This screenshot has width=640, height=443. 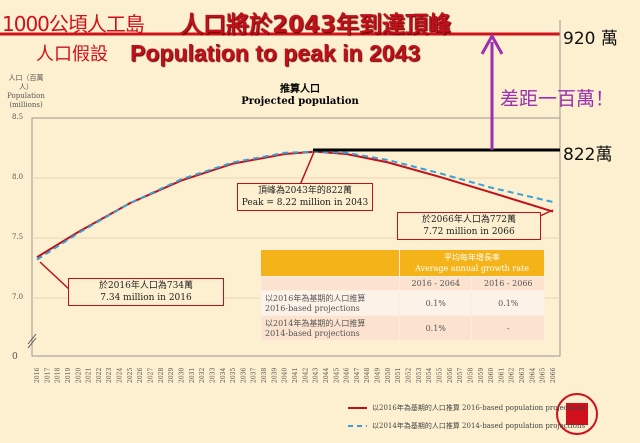 What do you see at coordinates (58, 375) in the screenshot?
I see `xtick-label: 2018` at bounding box center [58, 375].